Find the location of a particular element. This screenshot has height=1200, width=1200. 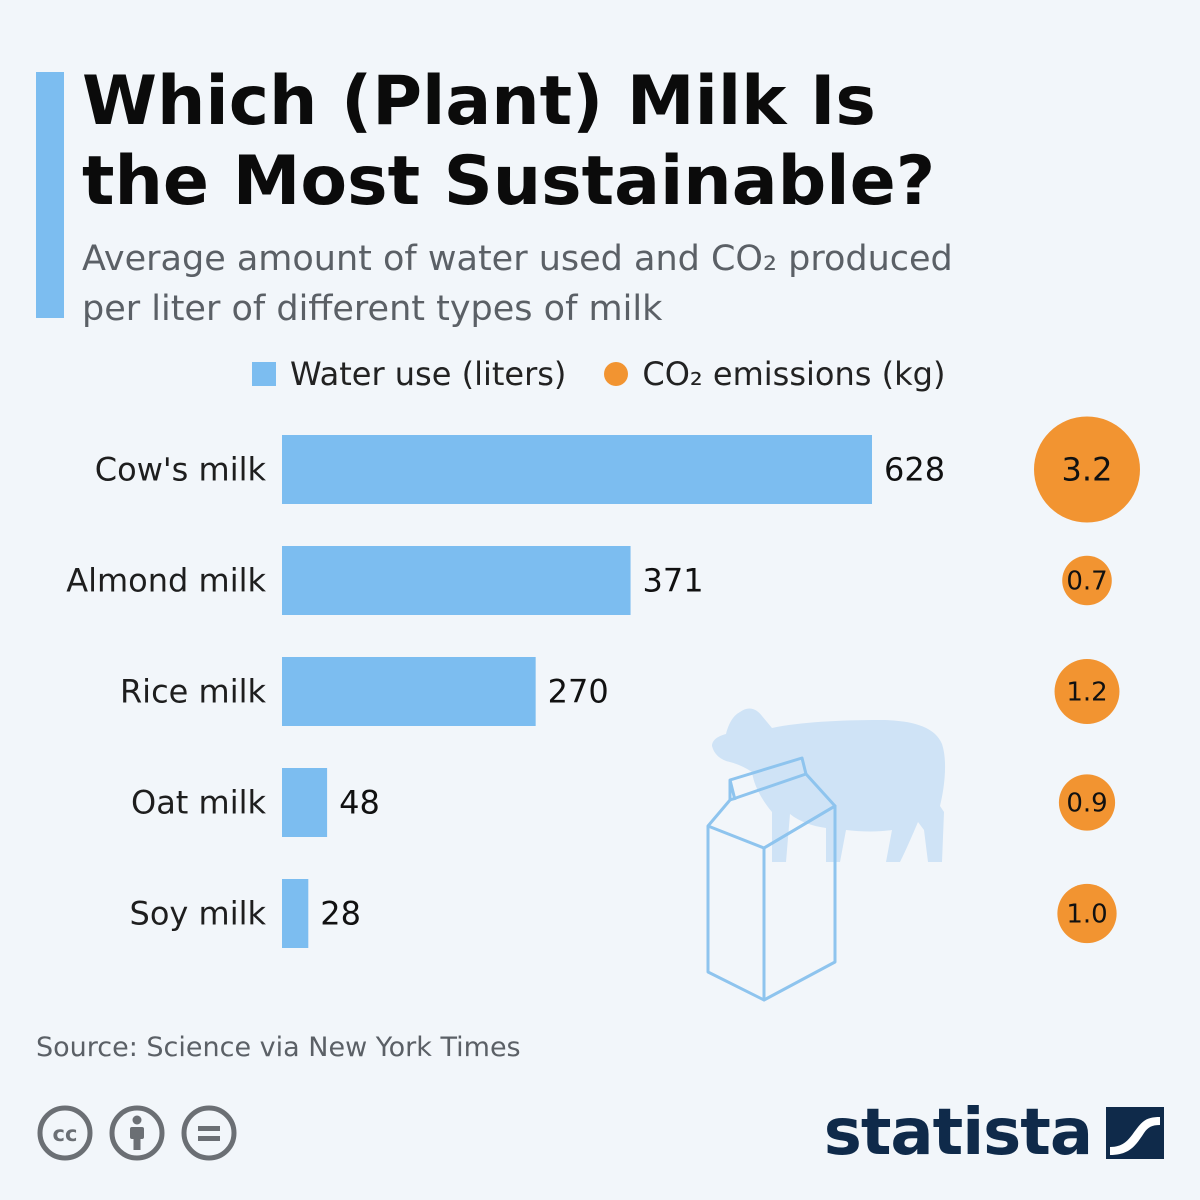

legend-co2-swatch is located at coordinates (616, 374).